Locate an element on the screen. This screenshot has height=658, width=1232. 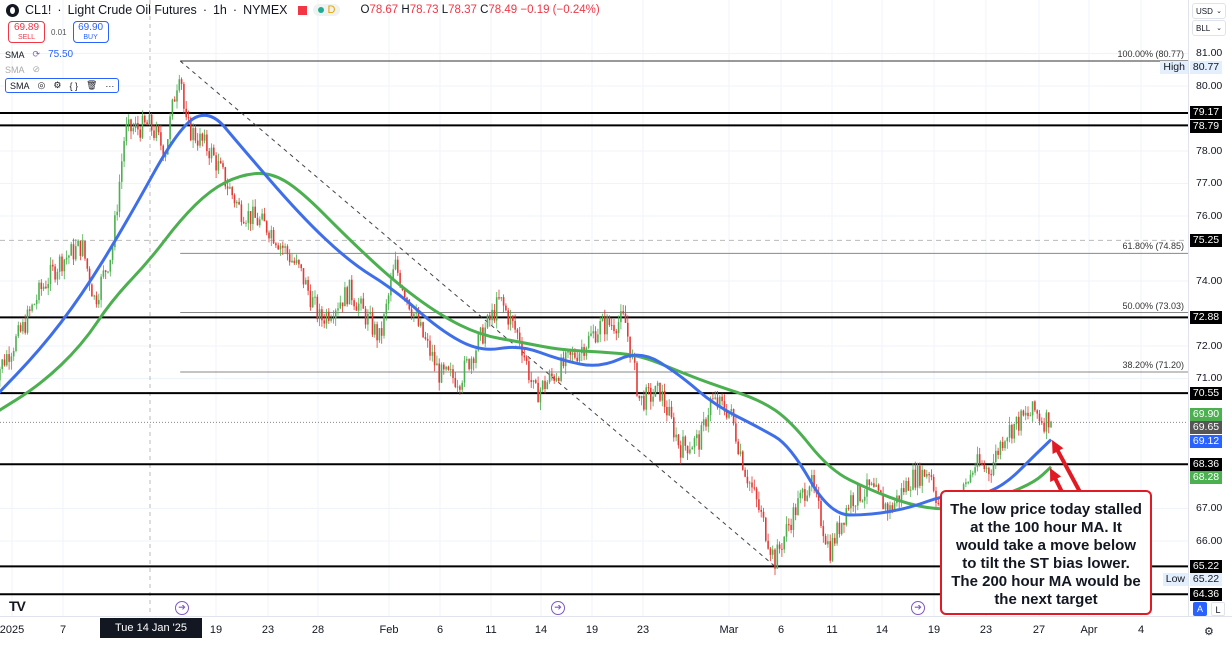
time-tick-label: 23 is located at coordinates (986, 630).